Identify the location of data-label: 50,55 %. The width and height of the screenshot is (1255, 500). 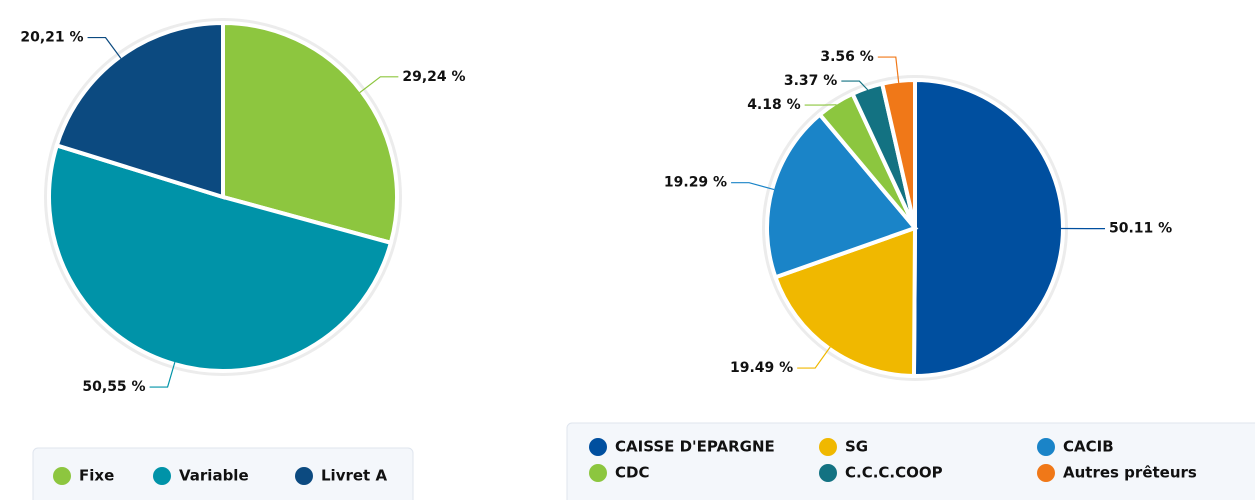
(113, 387).